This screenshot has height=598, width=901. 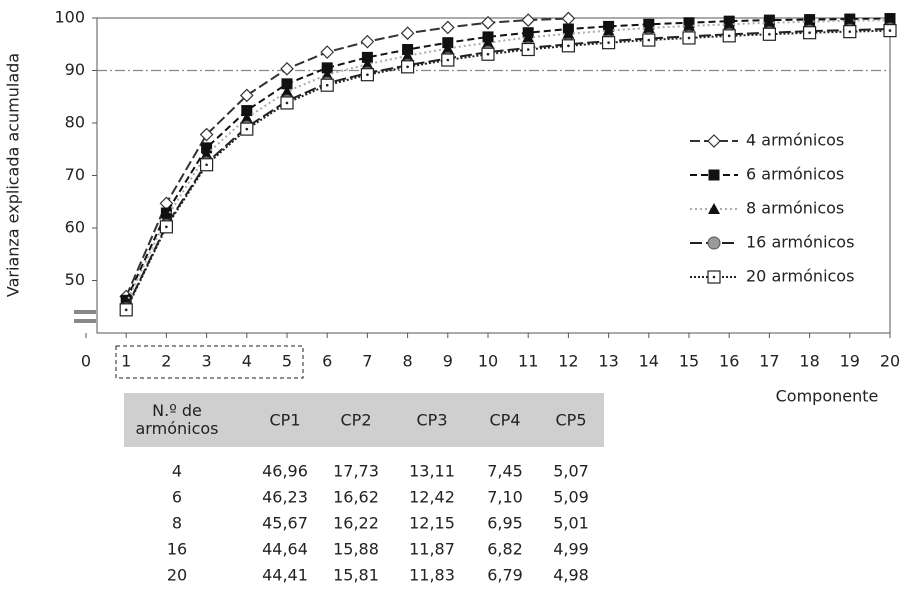 What do you see at coordinates (608, 361) in the screenshot?
I see `x-tick-label: 13` at bounding box center [608, 361].